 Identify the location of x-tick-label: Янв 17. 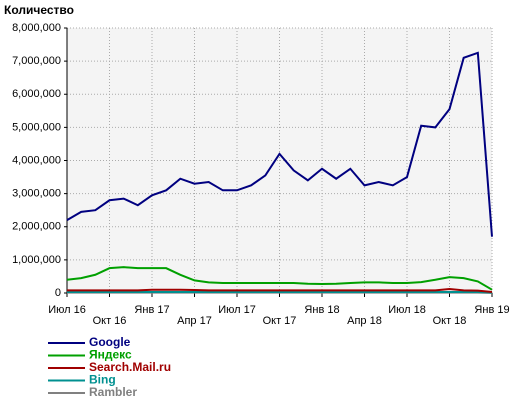
(151, 310).